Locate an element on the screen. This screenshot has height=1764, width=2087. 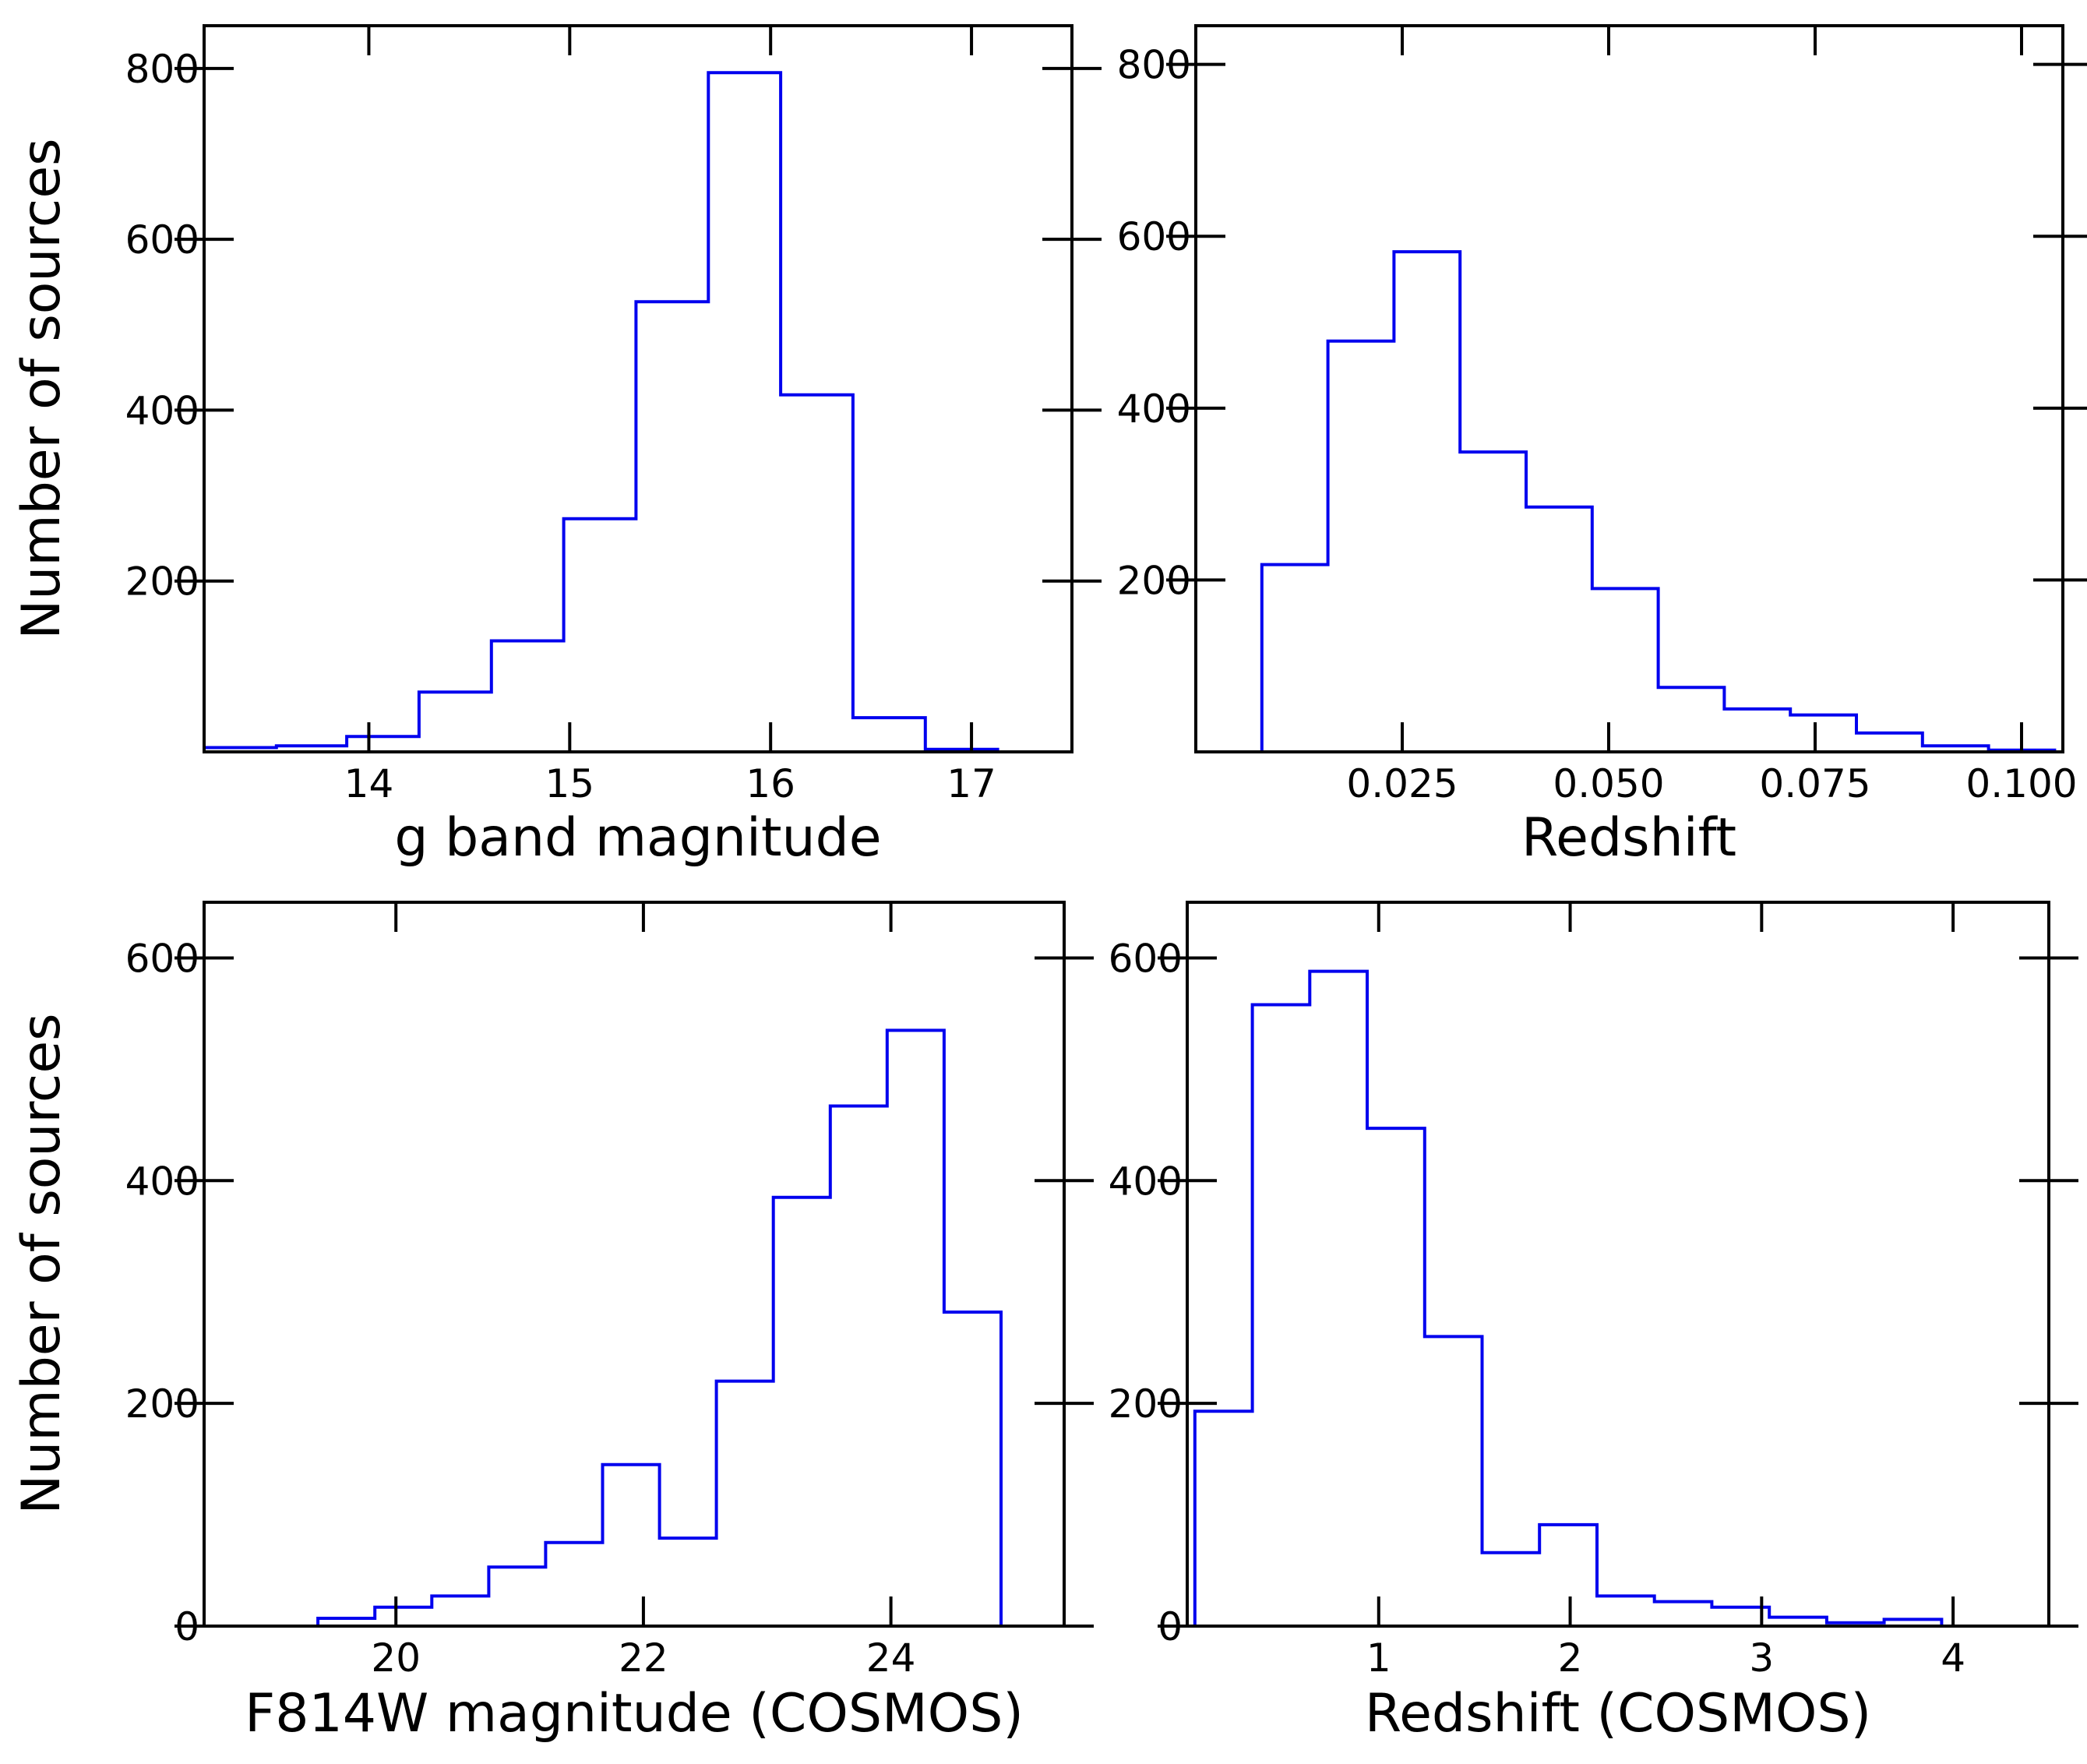
x-axis-label: g band magnitude is located at coordinates (637, 838).